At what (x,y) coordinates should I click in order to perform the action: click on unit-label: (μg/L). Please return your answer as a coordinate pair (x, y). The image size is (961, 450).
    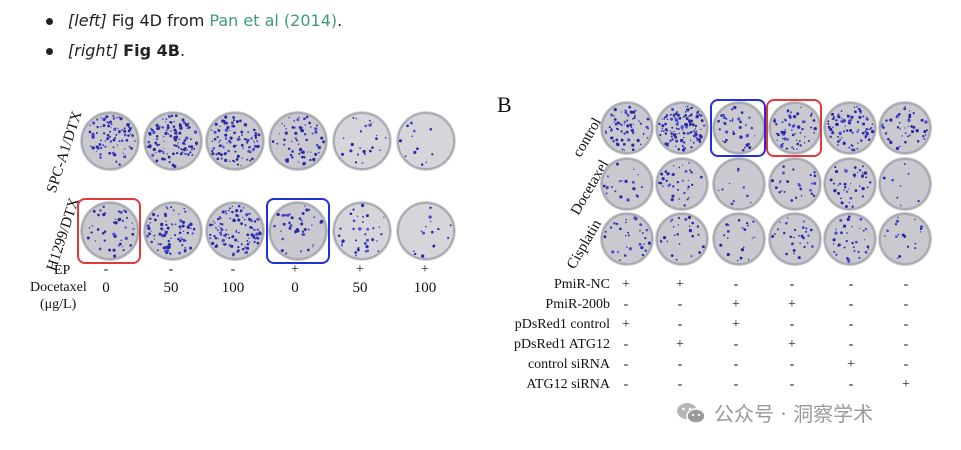
    Looking at the image, I should click on (58, 304).